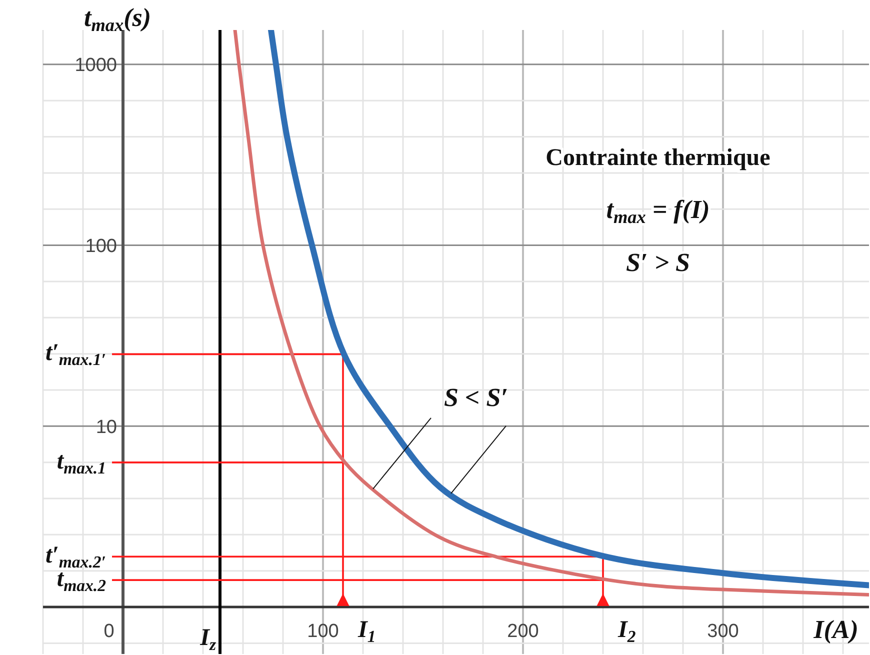  Describe the element at coordinates (75, 557) in the screenshot. I see `ref-line-label: t′$_{max.2′}$` at that location.